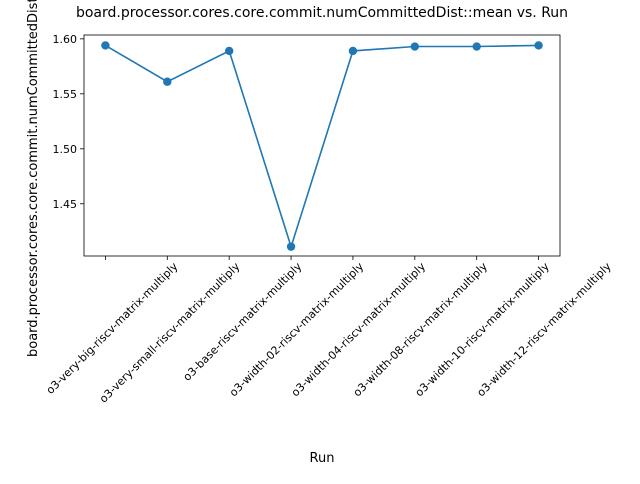 Image resolution: width=640 pixels, height=484 pixels. I want to click on x-axis-label: Run, so click(322, 458).